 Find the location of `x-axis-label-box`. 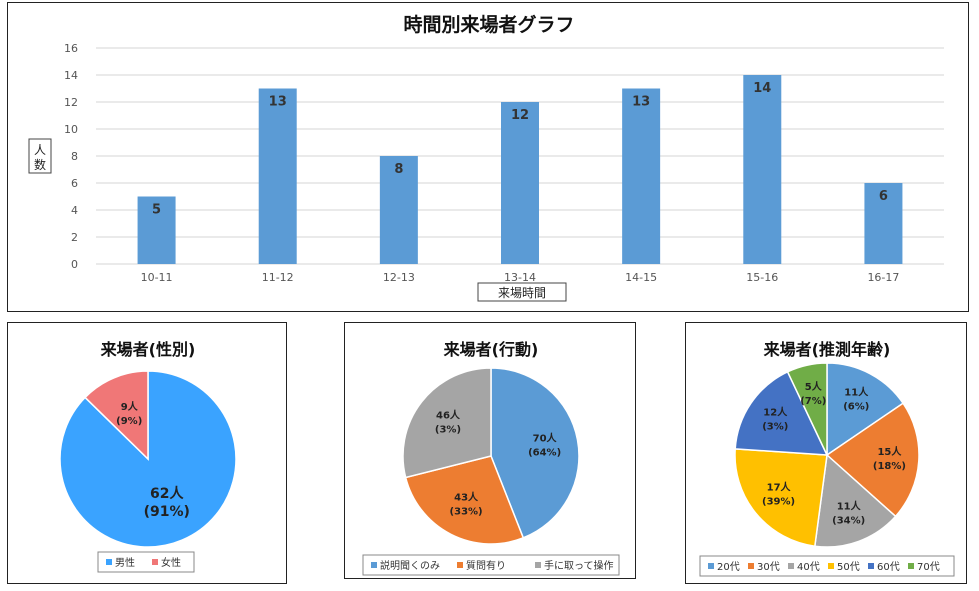

x-axis-label-box is located at coordinates (522, 292).